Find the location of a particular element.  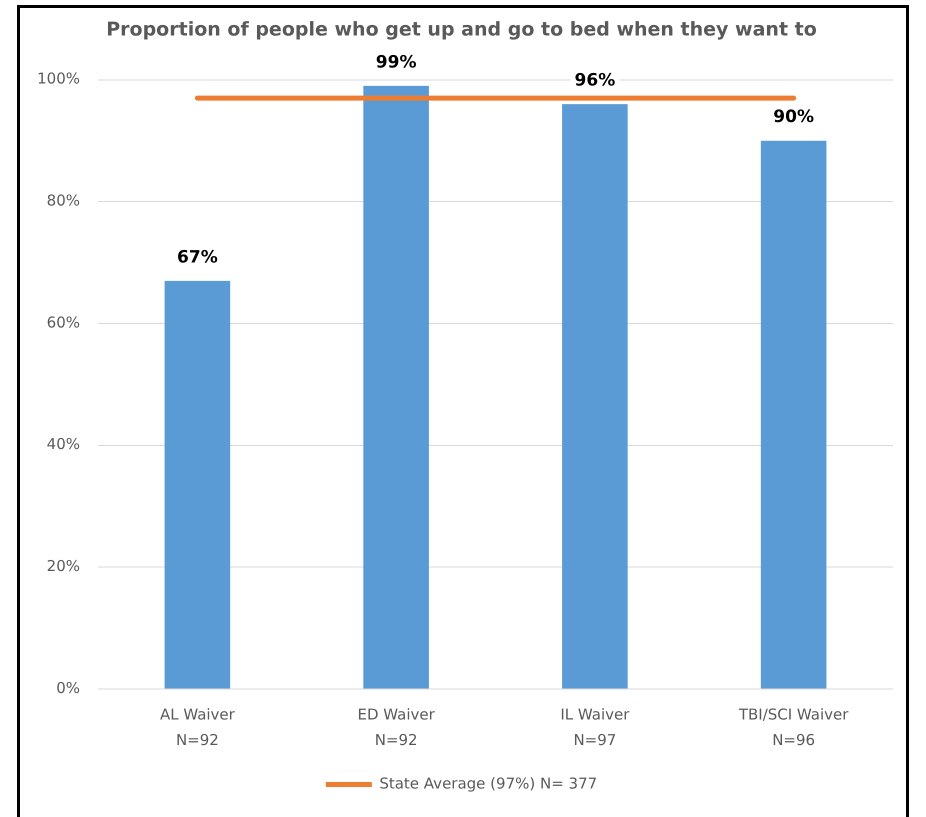

y-tick-label: 100% is located at coordinates (58, 79).